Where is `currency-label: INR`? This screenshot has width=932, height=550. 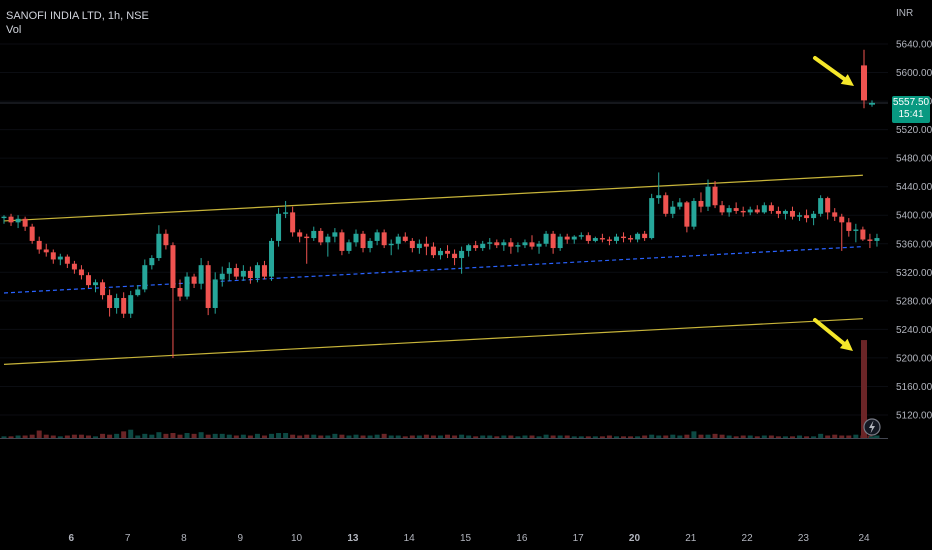 currency-label: INR is located at coordinates (905, 13).